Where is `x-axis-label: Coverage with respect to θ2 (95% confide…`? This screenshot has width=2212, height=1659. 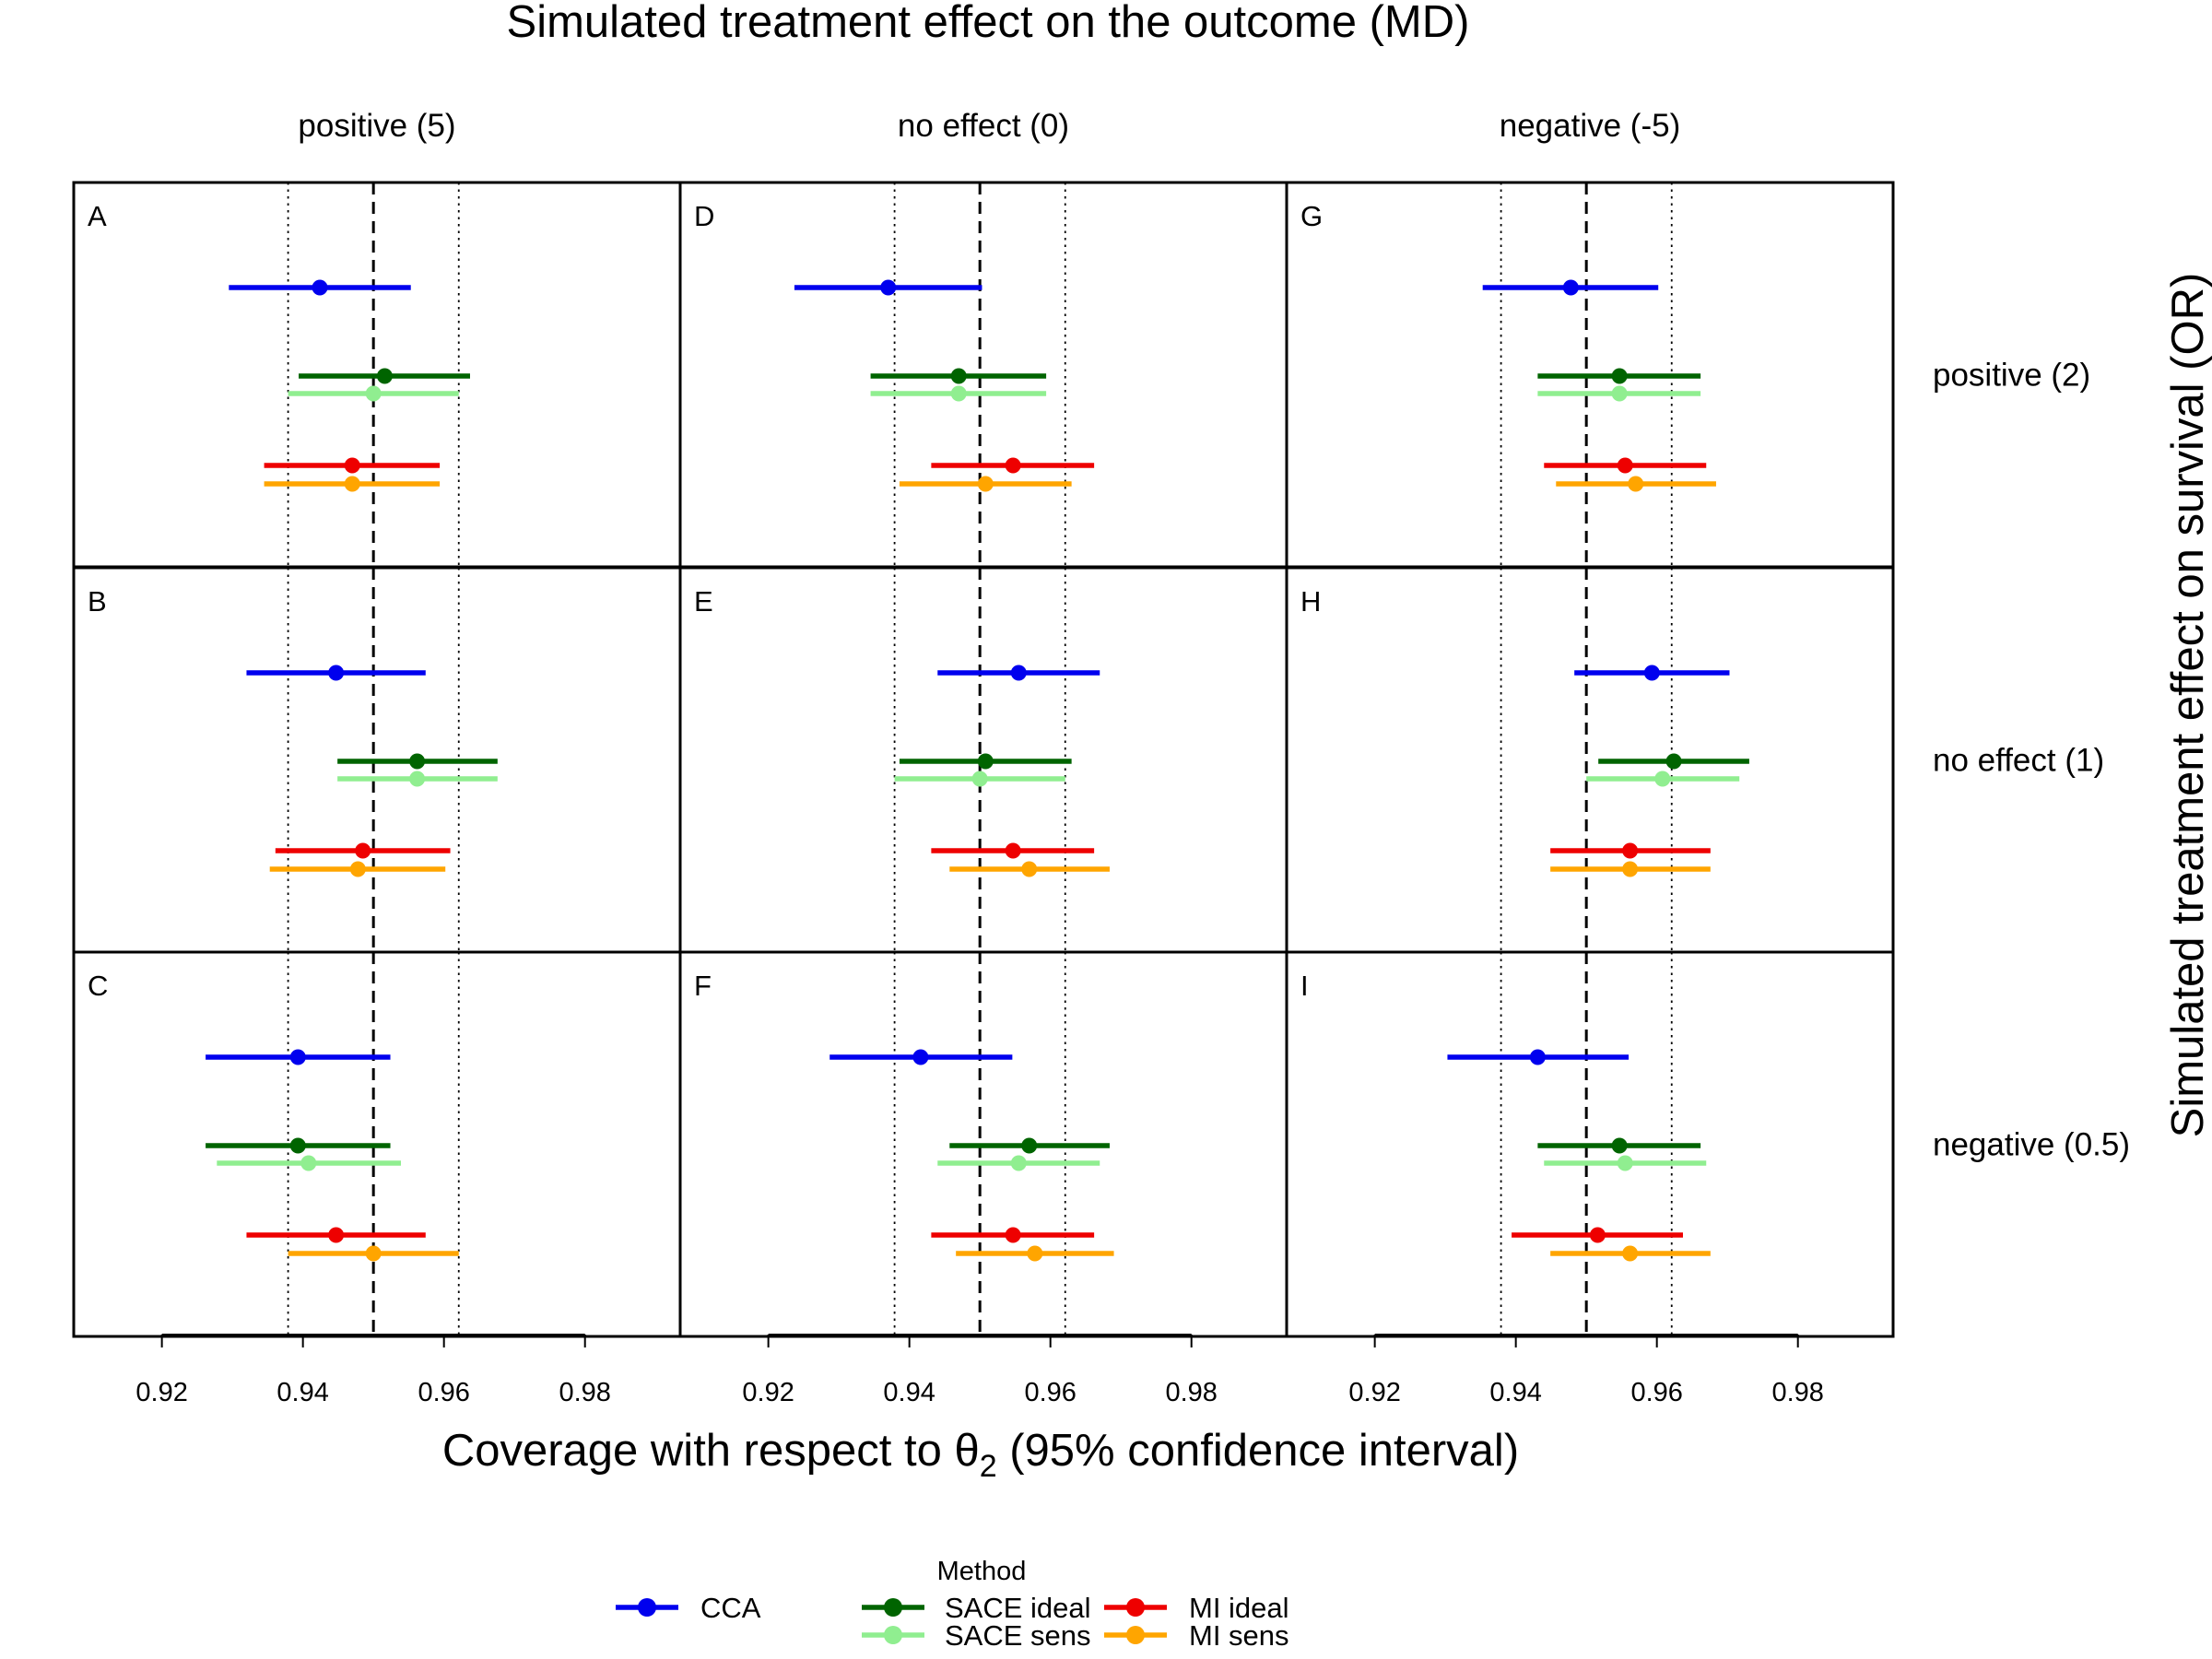 x-axis-label: Coverage with respect to θ2 (95% confide… is located at coordinates (980, 1455).